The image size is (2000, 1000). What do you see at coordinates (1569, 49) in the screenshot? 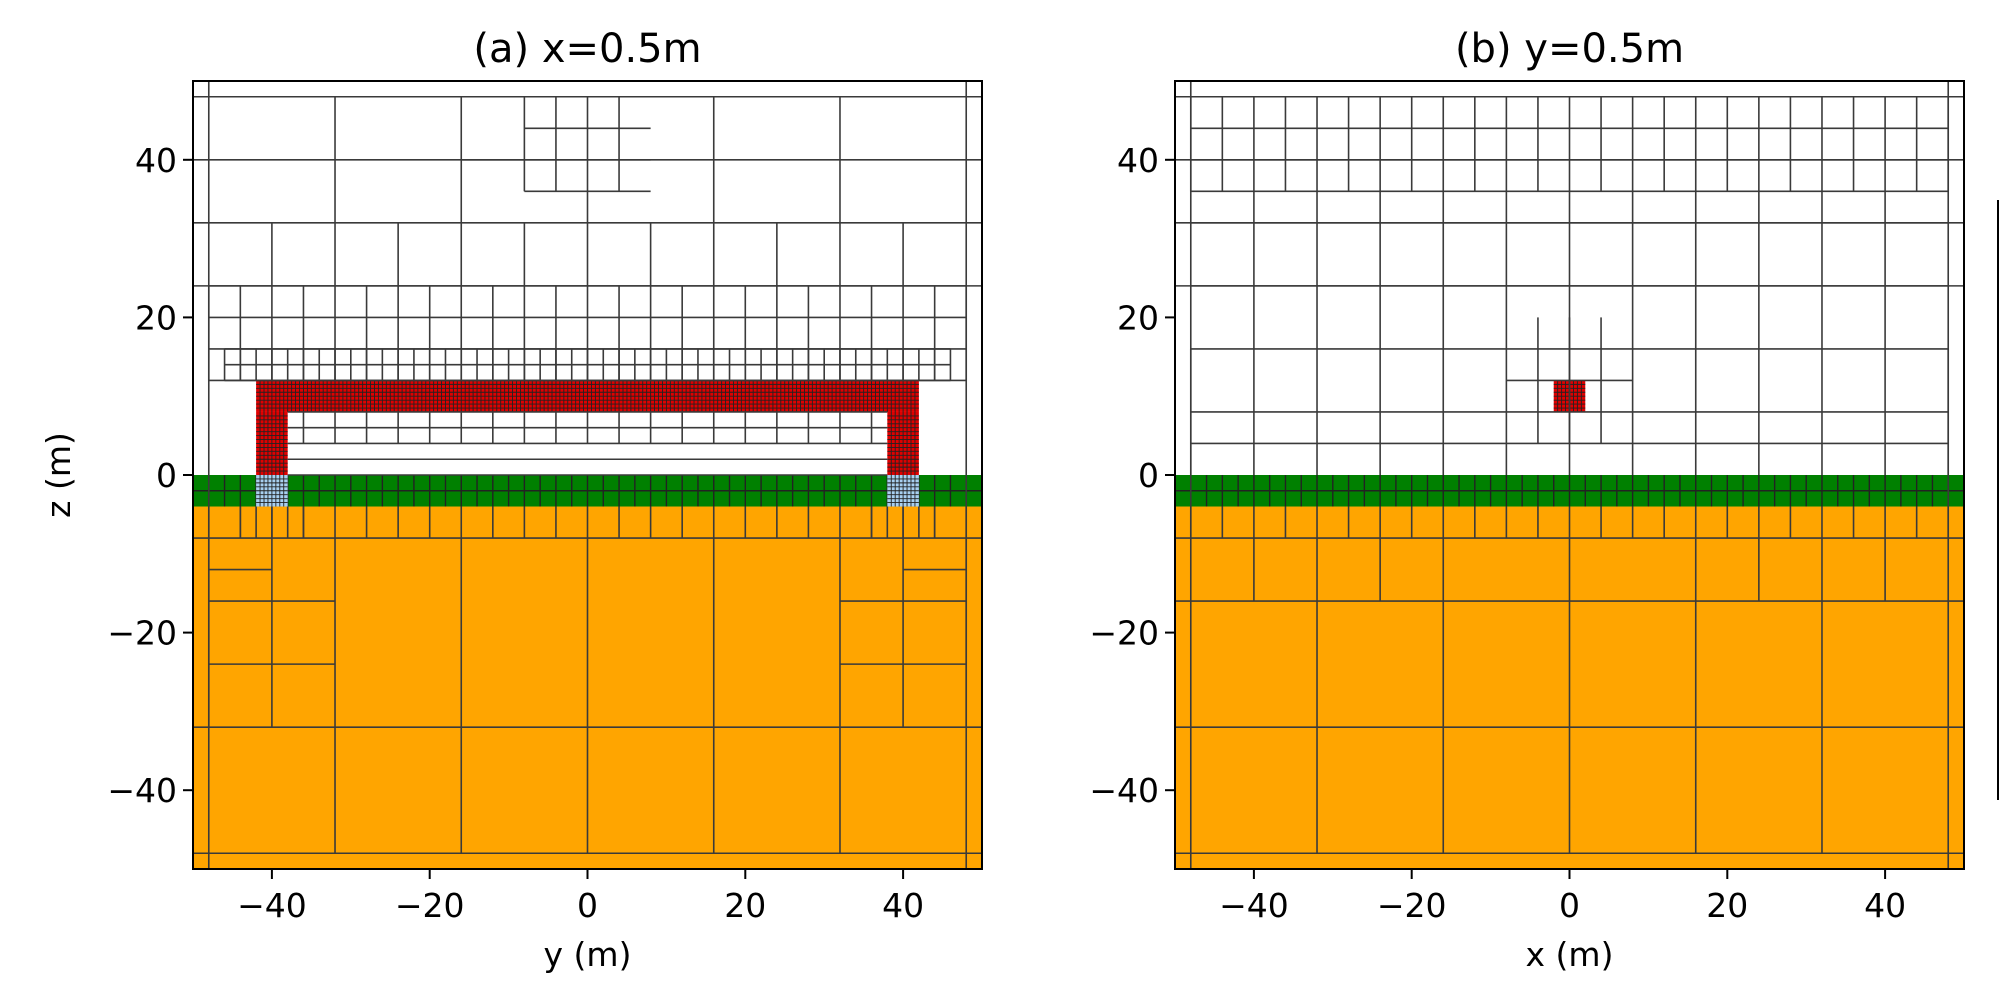
I see `panel-title: (b) y=0.5m` at bounding box center [1569, 49].